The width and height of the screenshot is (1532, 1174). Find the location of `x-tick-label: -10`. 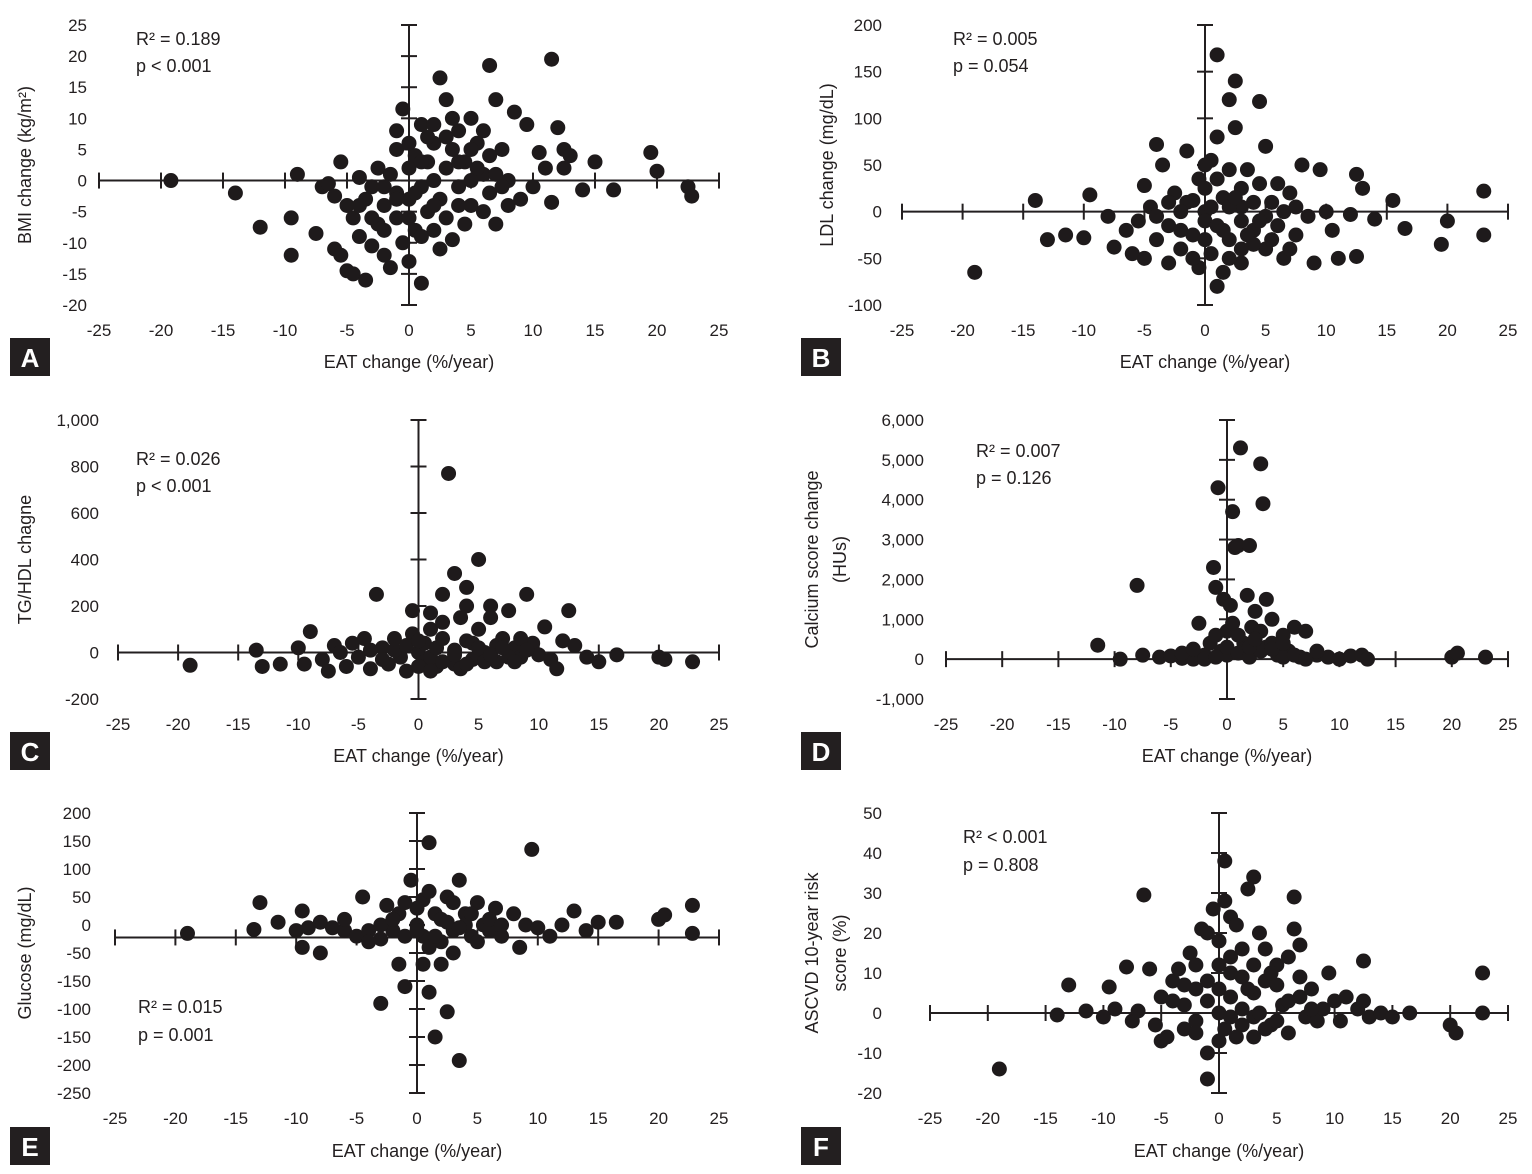

x-tick-label: -10 is located at coordinates (285, 330).